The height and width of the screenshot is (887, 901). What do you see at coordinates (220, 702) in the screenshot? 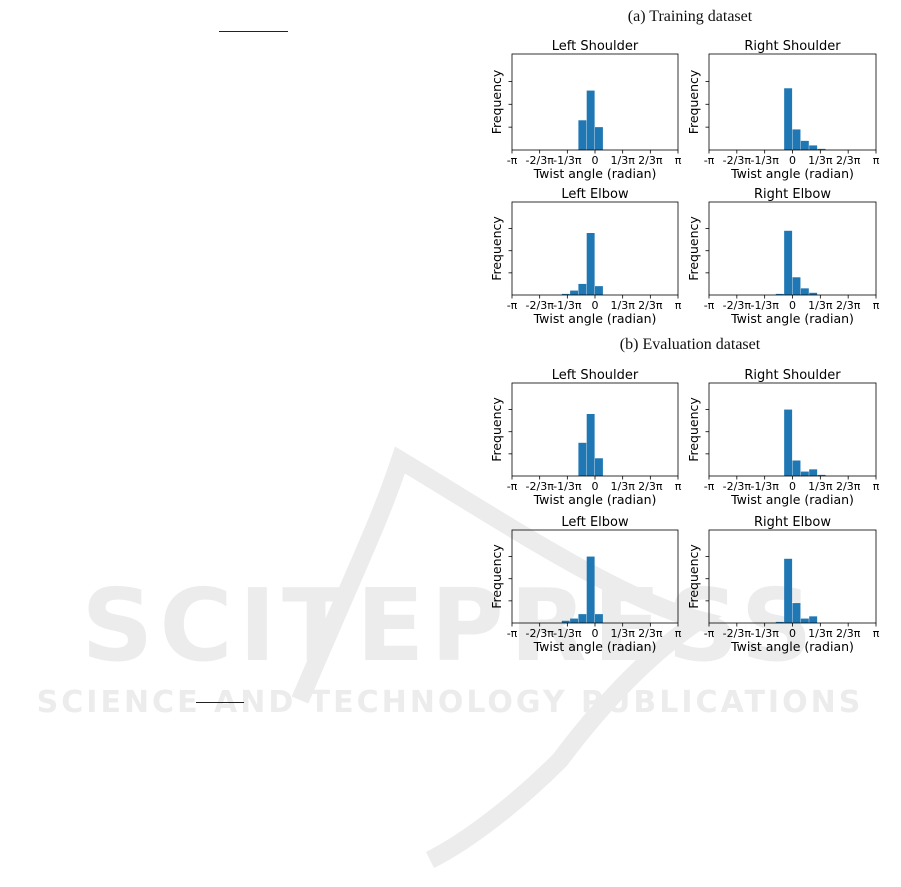
I see `page-rule-bottom` at bounding box center [220, 702].